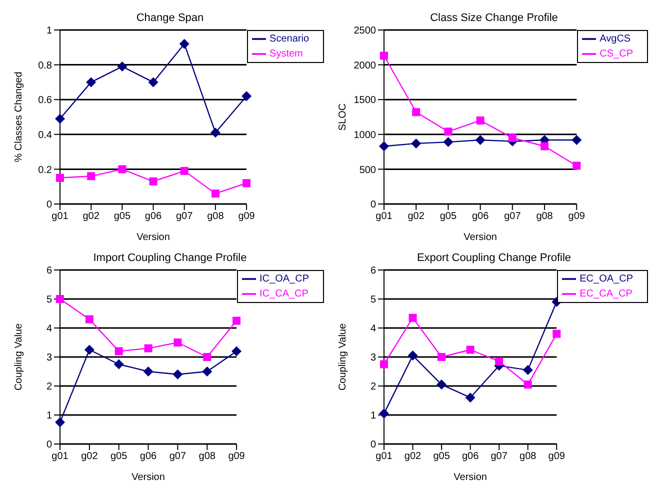  Describe the element at coordinates (365, 100) in the screenshot. I see `y-tick-label: 1500` at that location.